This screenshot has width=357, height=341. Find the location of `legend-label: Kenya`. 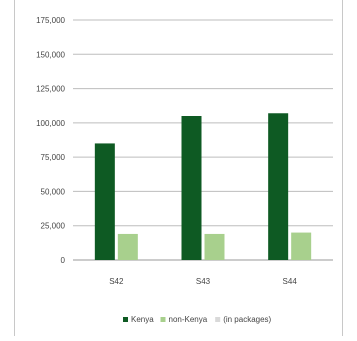

legend-label: Kenya is located at coordinates (142, 319).